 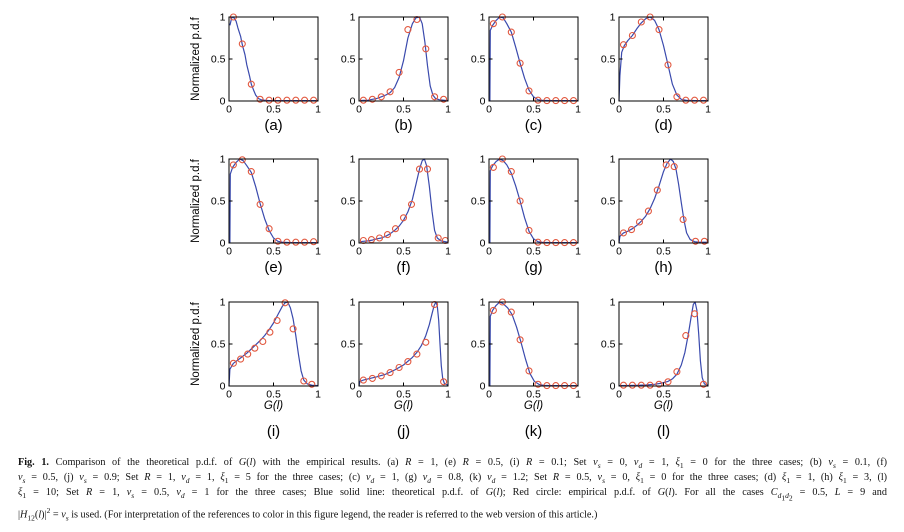 I want to click on subplot-d: 0 0.5 1 0 0.5 1, so click(x=656, y=64).